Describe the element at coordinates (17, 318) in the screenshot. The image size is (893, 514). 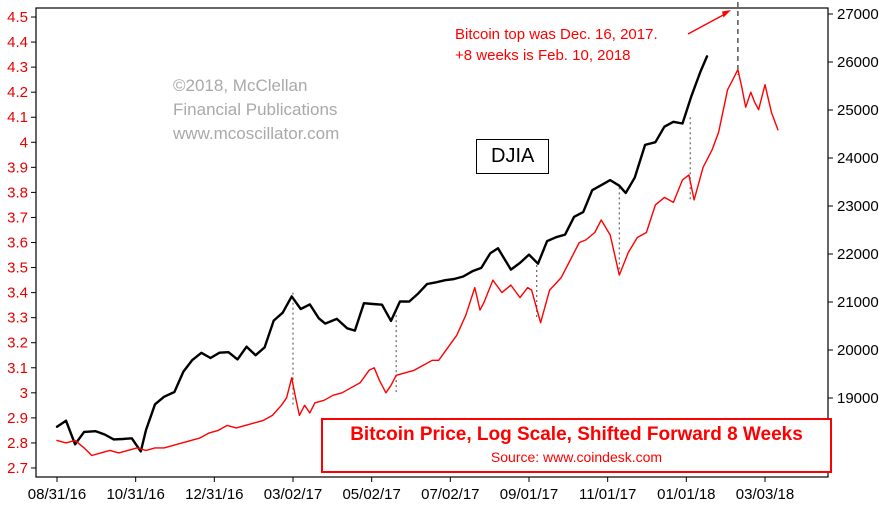
I see `svg-text: 3.3` at that location.